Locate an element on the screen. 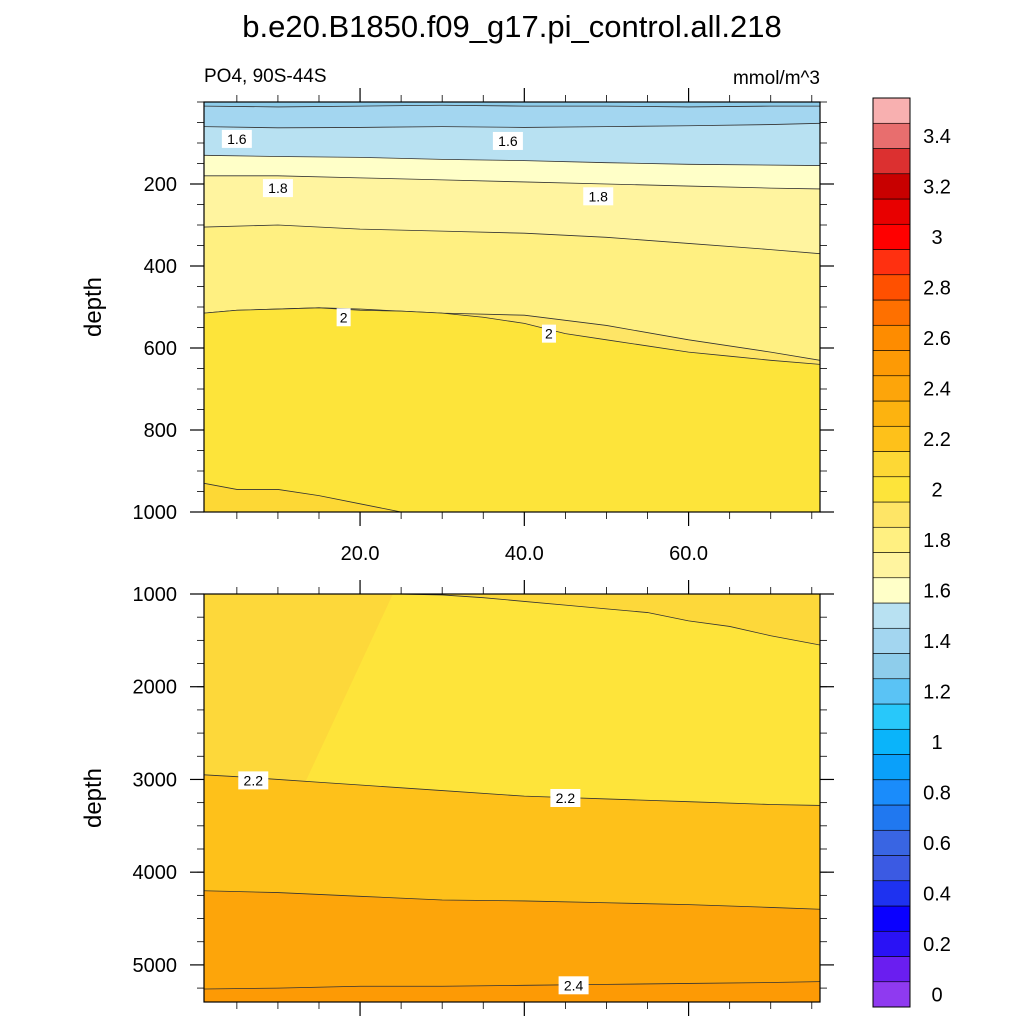  contour-label: 2.4 is located at coordinates (573, 985).